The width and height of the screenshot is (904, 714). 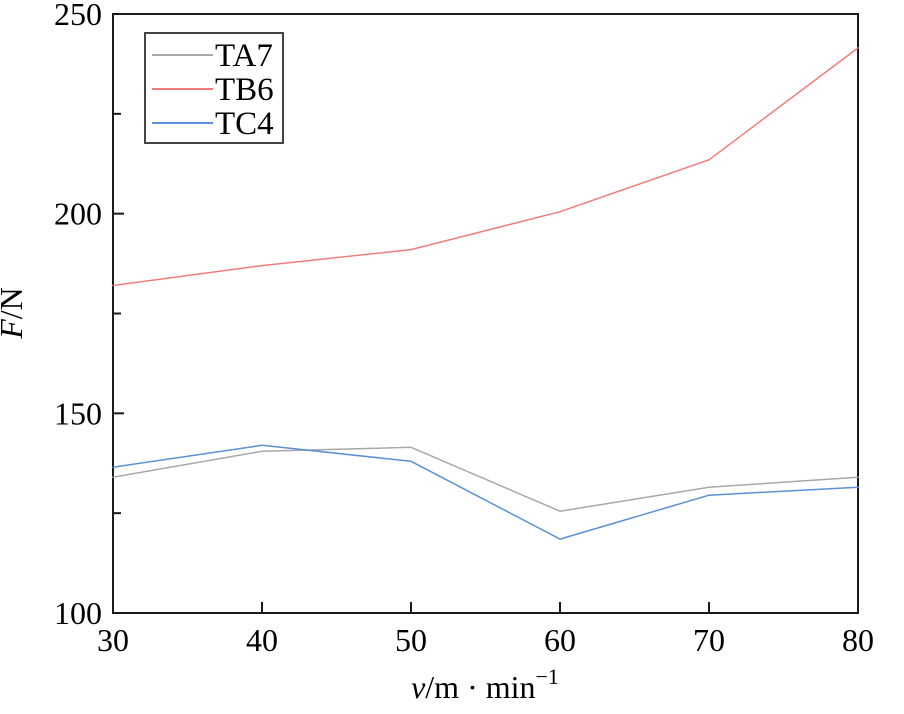 What do you see at coordinates (411, 640) in the screenshot?
I see `x-tick-label: 50` at bounding box center [411, 640].